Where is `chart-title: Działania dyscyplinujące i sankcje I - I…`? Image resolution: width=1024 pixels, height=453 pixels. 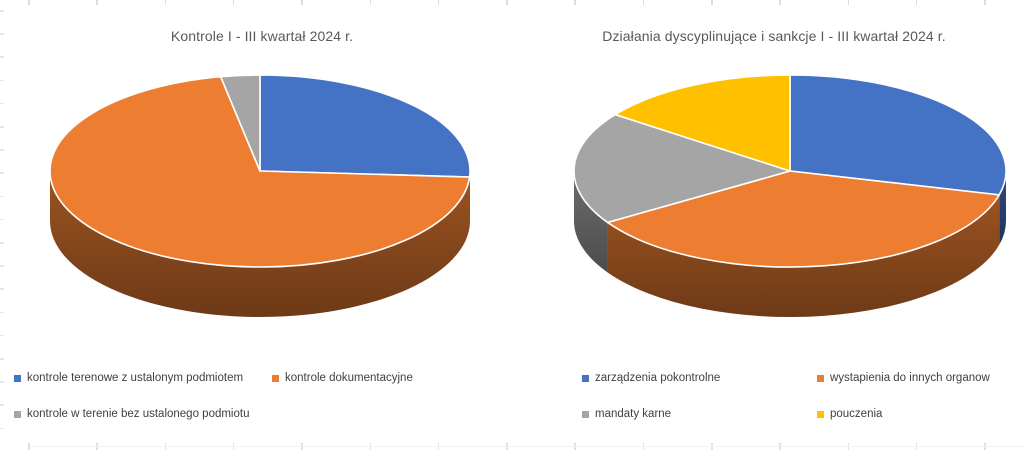
chart-title: Działania dyscyplinujące i sankcje I - I… is located at coordinates (774, 36).